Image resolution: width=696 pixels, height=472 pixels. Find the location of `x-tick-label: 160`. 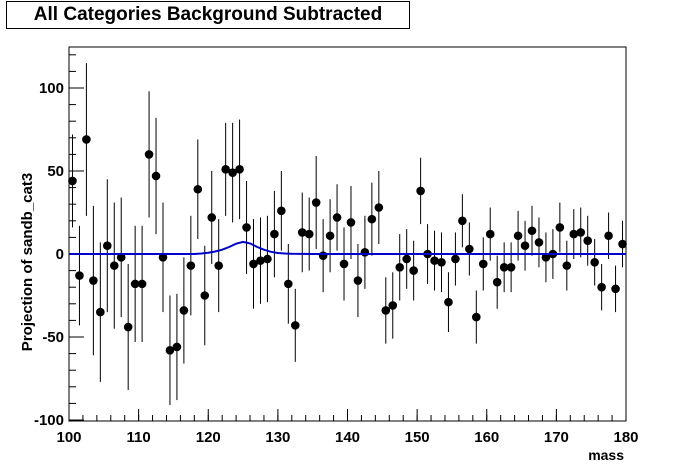

x-tick-label: 160 is located at coordinates (486, 437).